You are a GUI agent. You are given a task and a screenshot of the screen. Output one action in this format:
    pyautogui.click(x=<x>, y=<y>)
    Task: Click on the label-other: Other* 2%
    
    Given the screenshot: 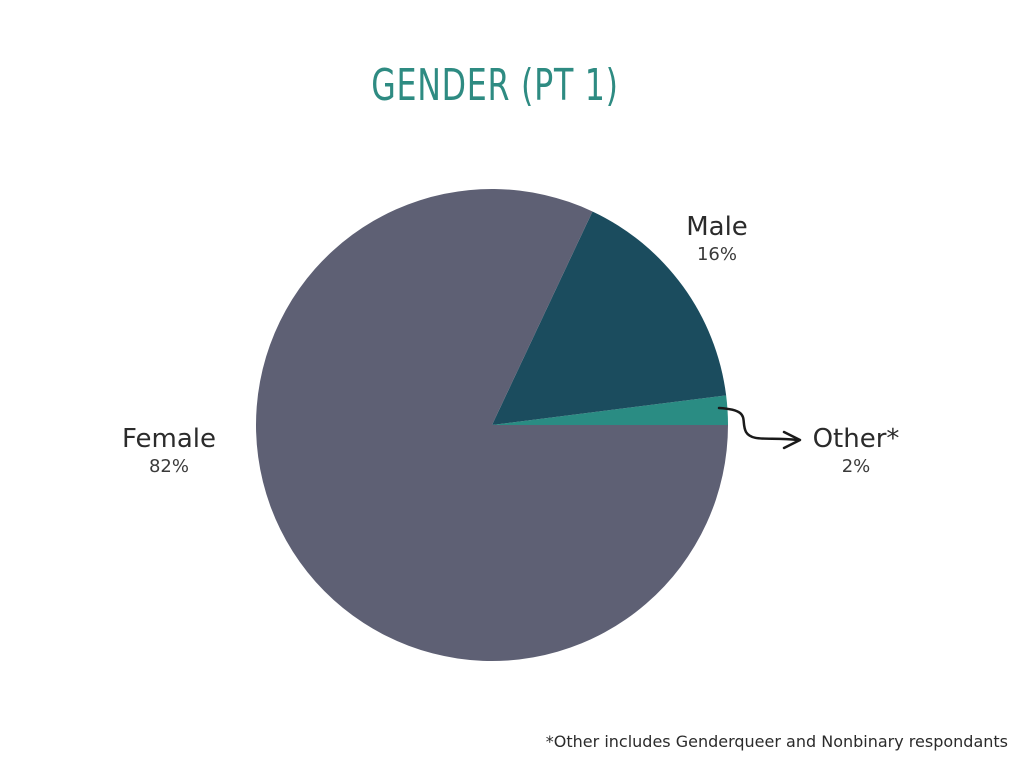 What is the action you would take?
    pyautogui.click(x=856, y=451)
    